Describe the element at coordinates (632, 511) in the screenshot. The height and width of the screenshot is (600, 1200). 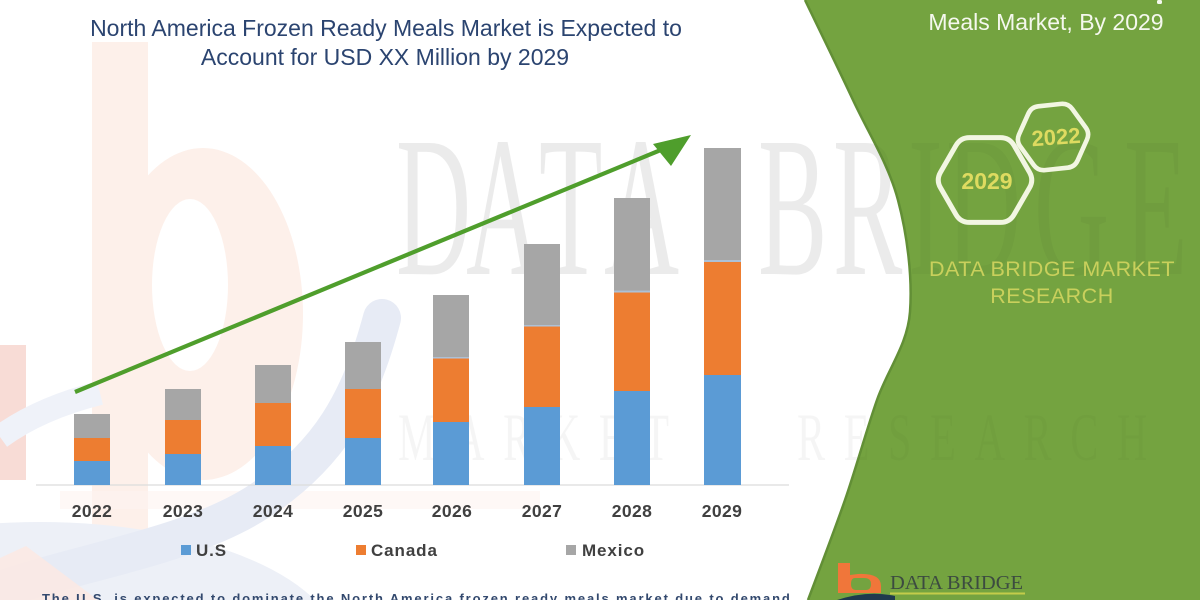
I see `svg-text: 2028` at that location.